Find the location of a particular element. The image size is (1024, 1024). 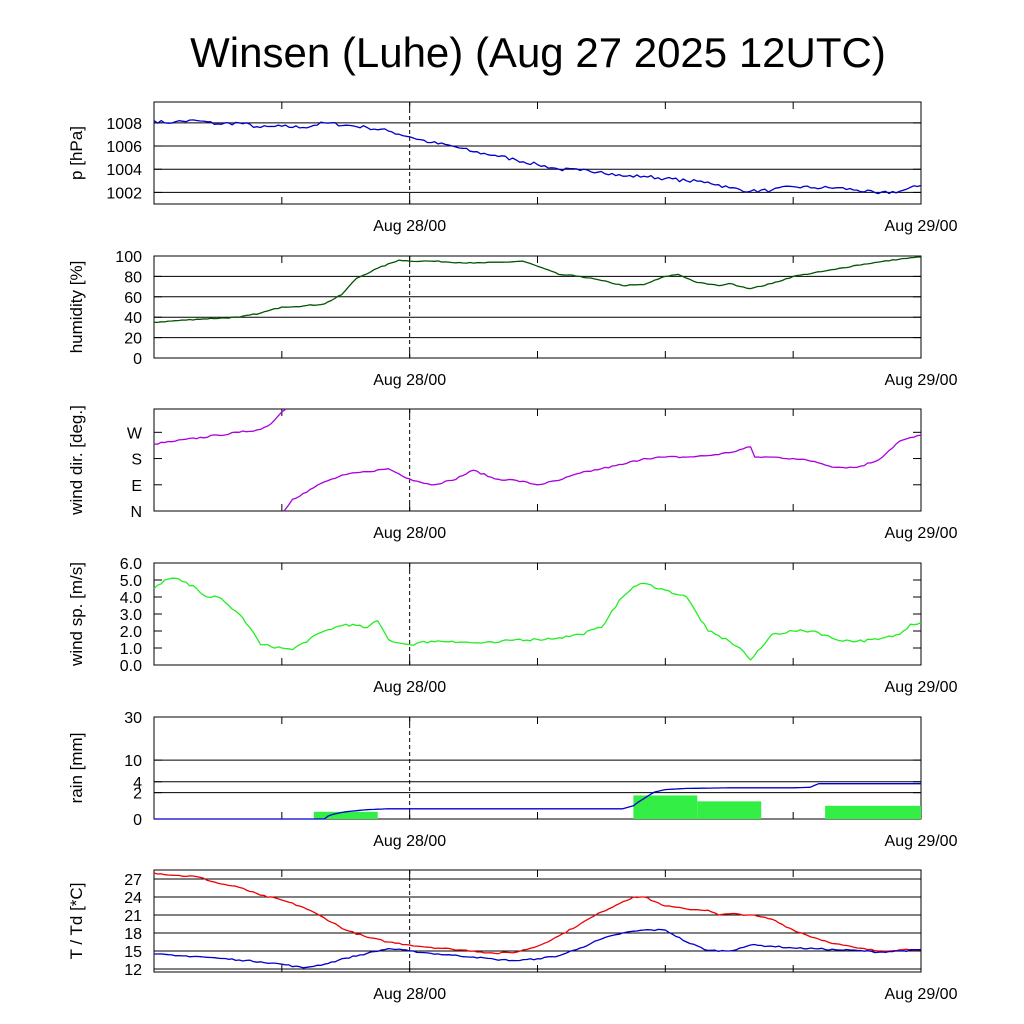

y-axis-label: T / Td [*C] is located at coordinates (76, 921).